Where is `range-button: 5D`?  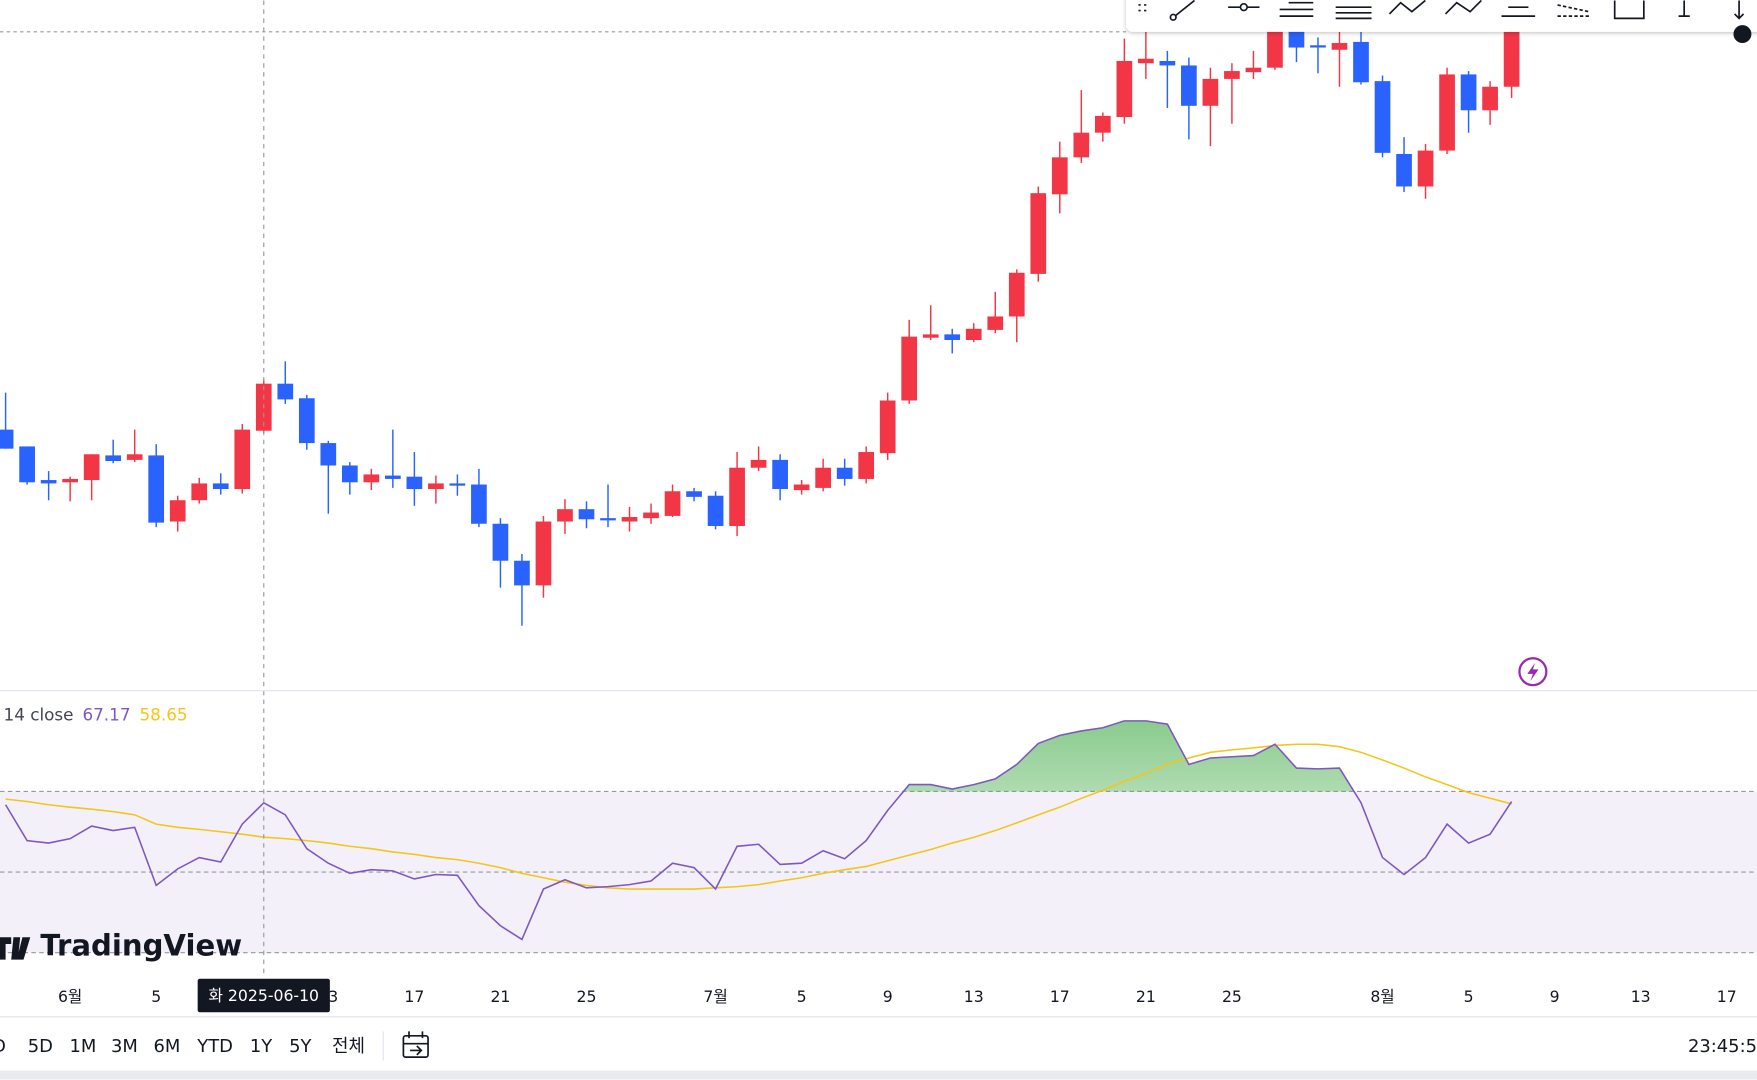 range-button: 5D is located at coordinates (40, 1046).